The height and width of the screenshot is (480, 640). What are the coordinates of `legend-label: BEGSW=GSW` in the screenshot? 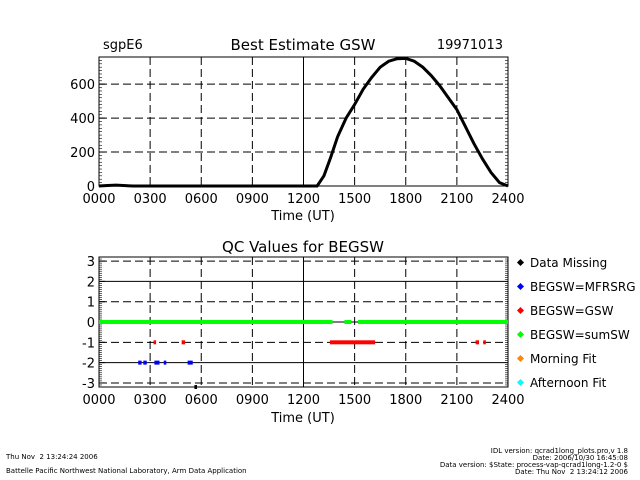 It's located at (572, 311).